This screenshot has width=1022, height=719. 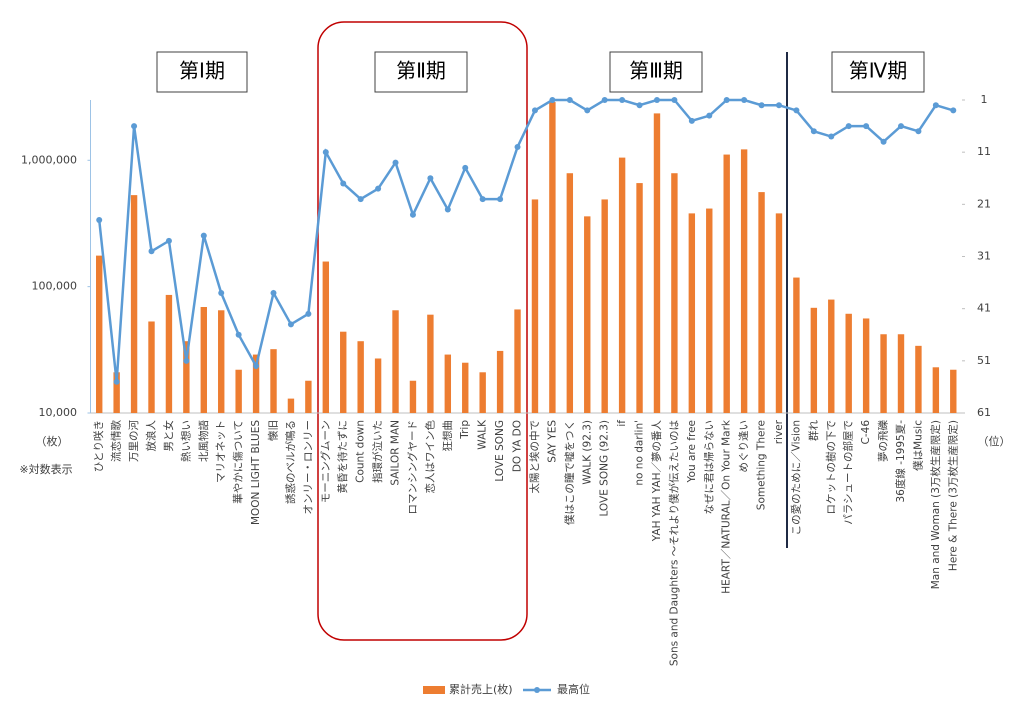 What do you see at coordinates (361, 451) in the screenshot?
I see `x-tick-label: Count down` at bounding box center [361, 451].